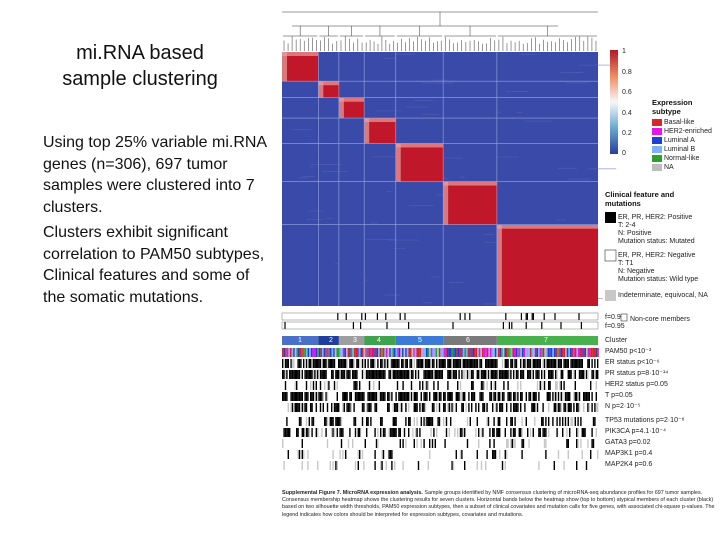 This screenshot has height=540, width=720. What do you see at coordinates (624, 153) in the screenshot?
I see `colorbar-tick: 0` at bounding box center [624, 153].